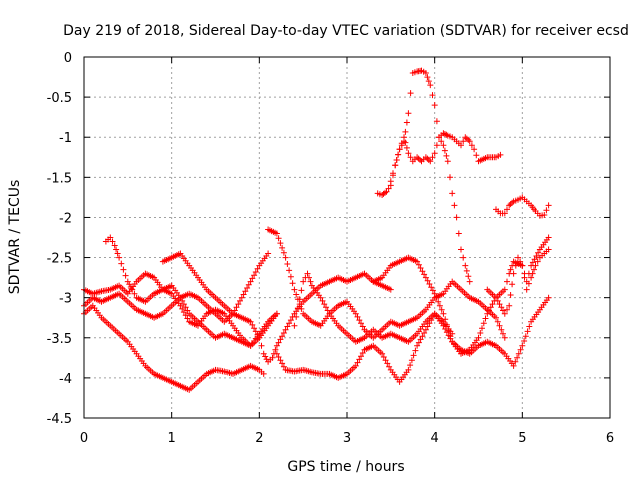 This screenshot has height=480, width=640. What do you see at coordinates (259, 438) in the screenshot?
I see `x-tick-label: 2` at bounding box center [259, 438].